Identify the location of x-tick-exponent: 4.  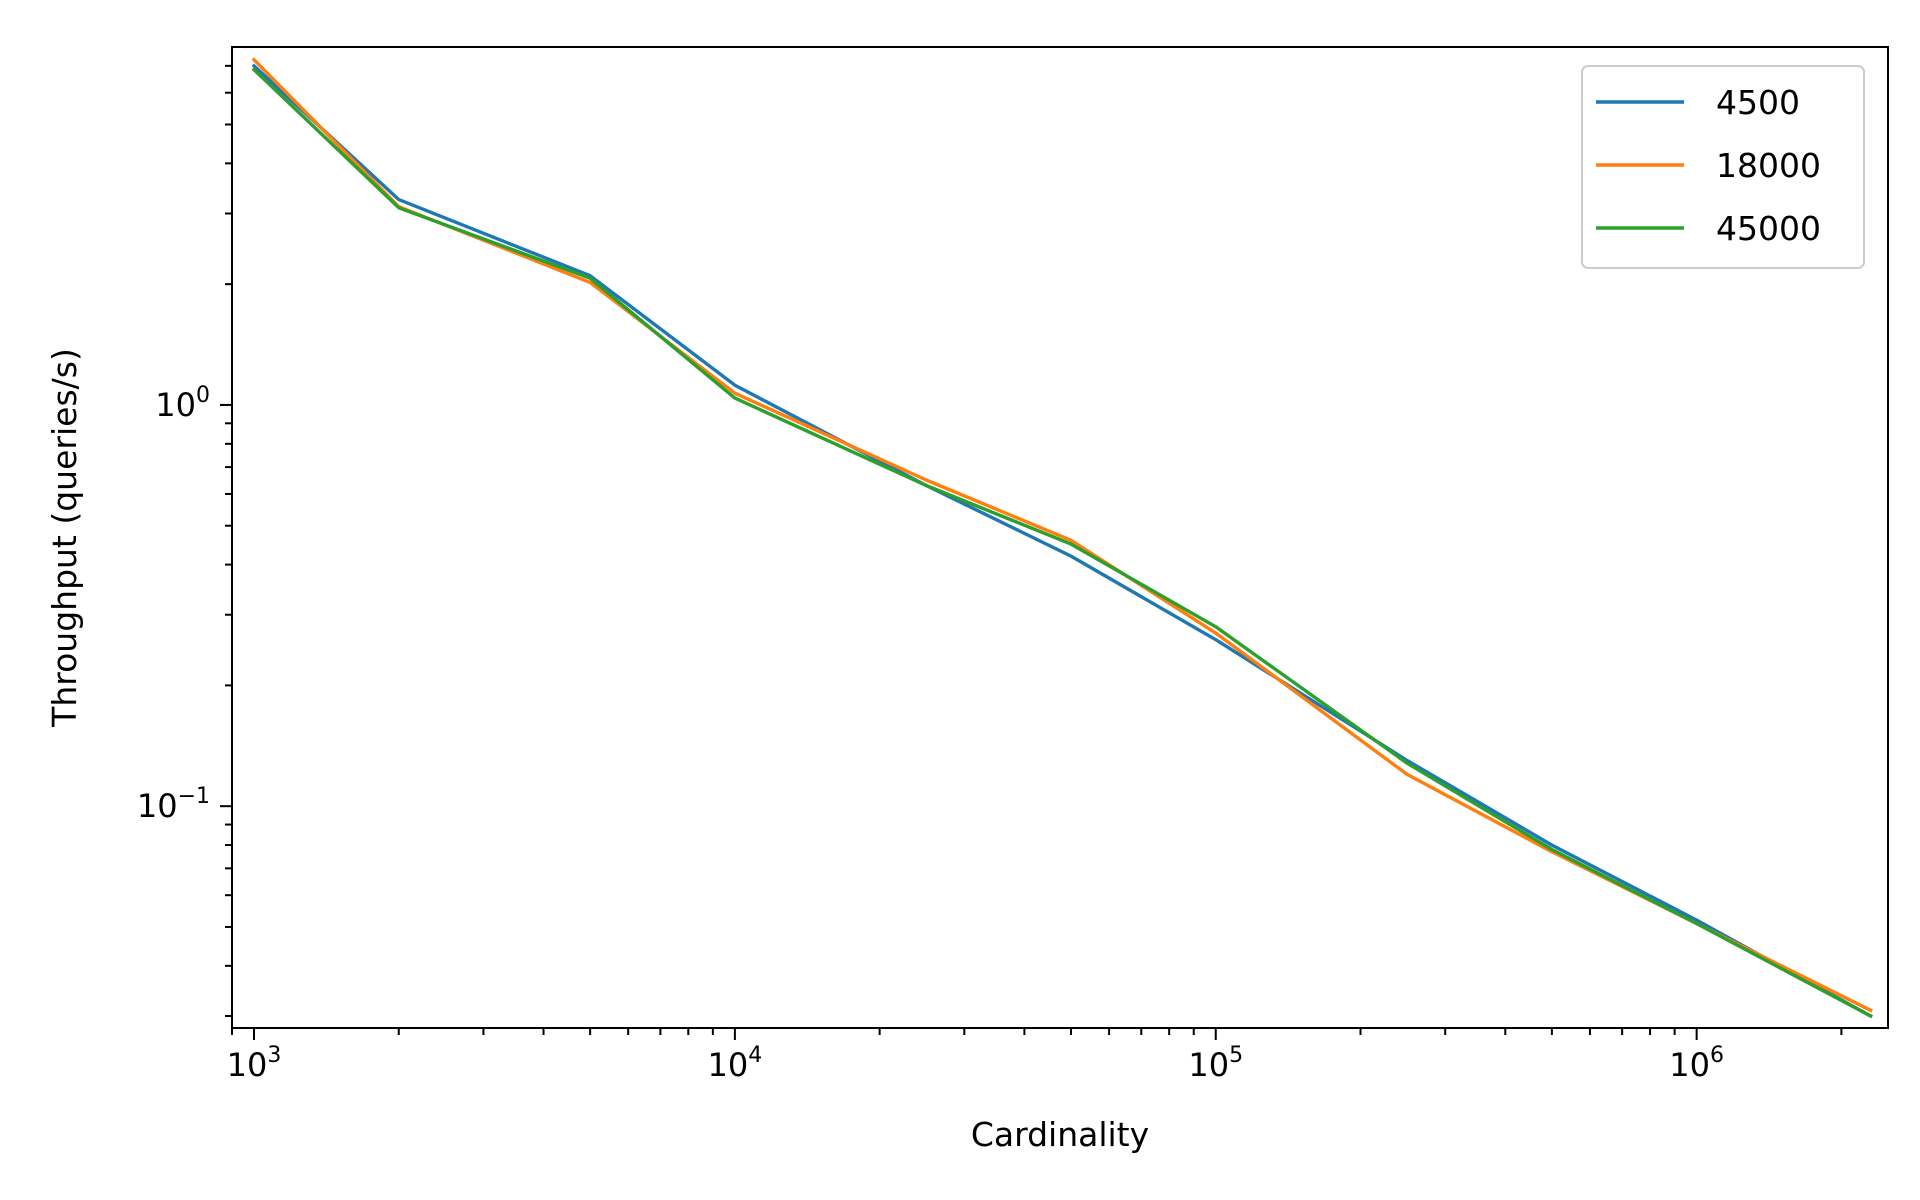
(755, 1055).